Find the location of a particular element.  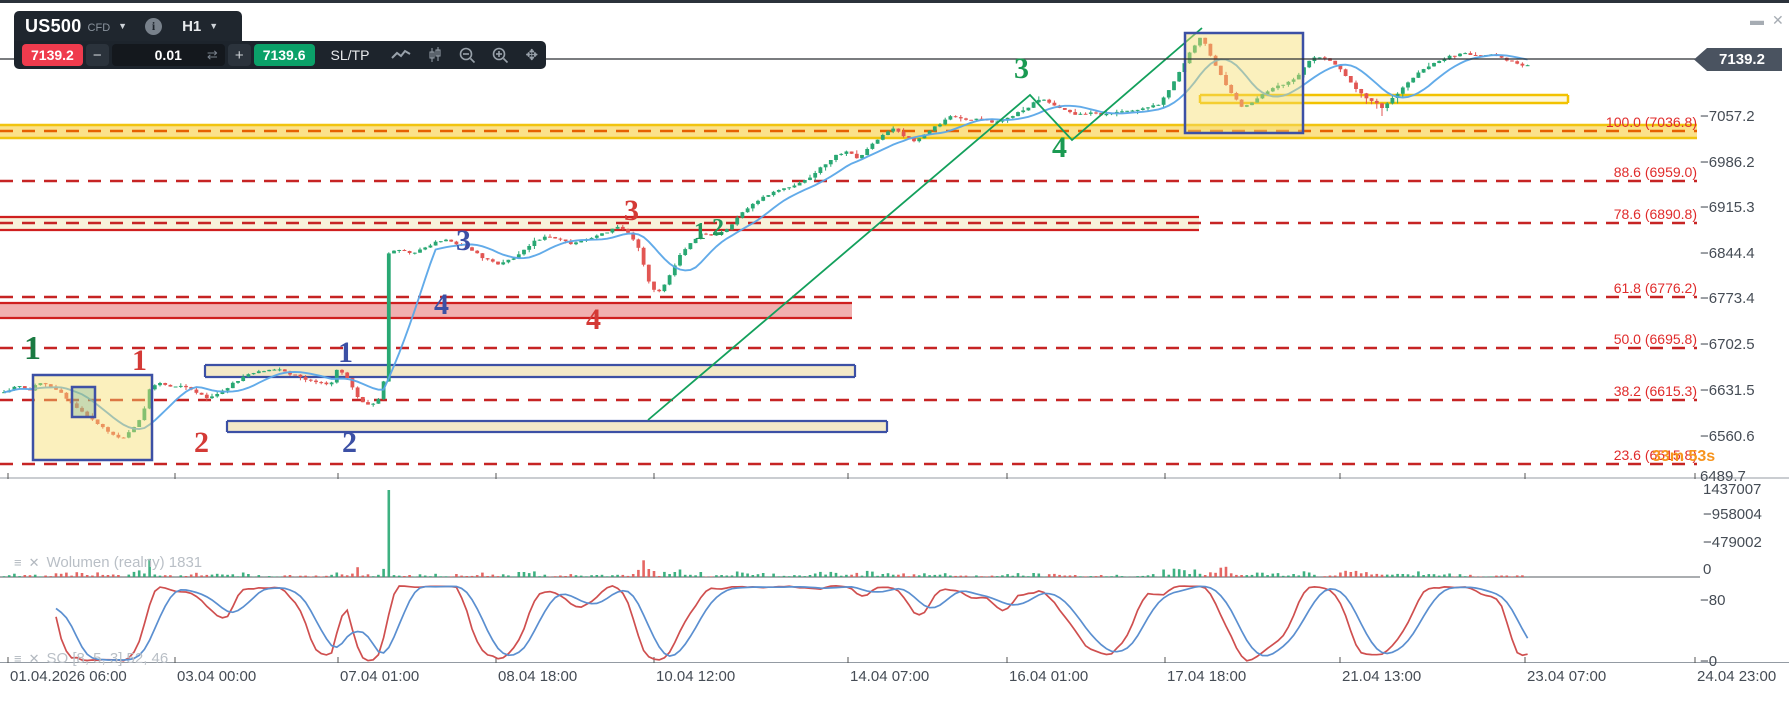

current-price-badge: 7139.2 is located at coordinates (1738, 59).